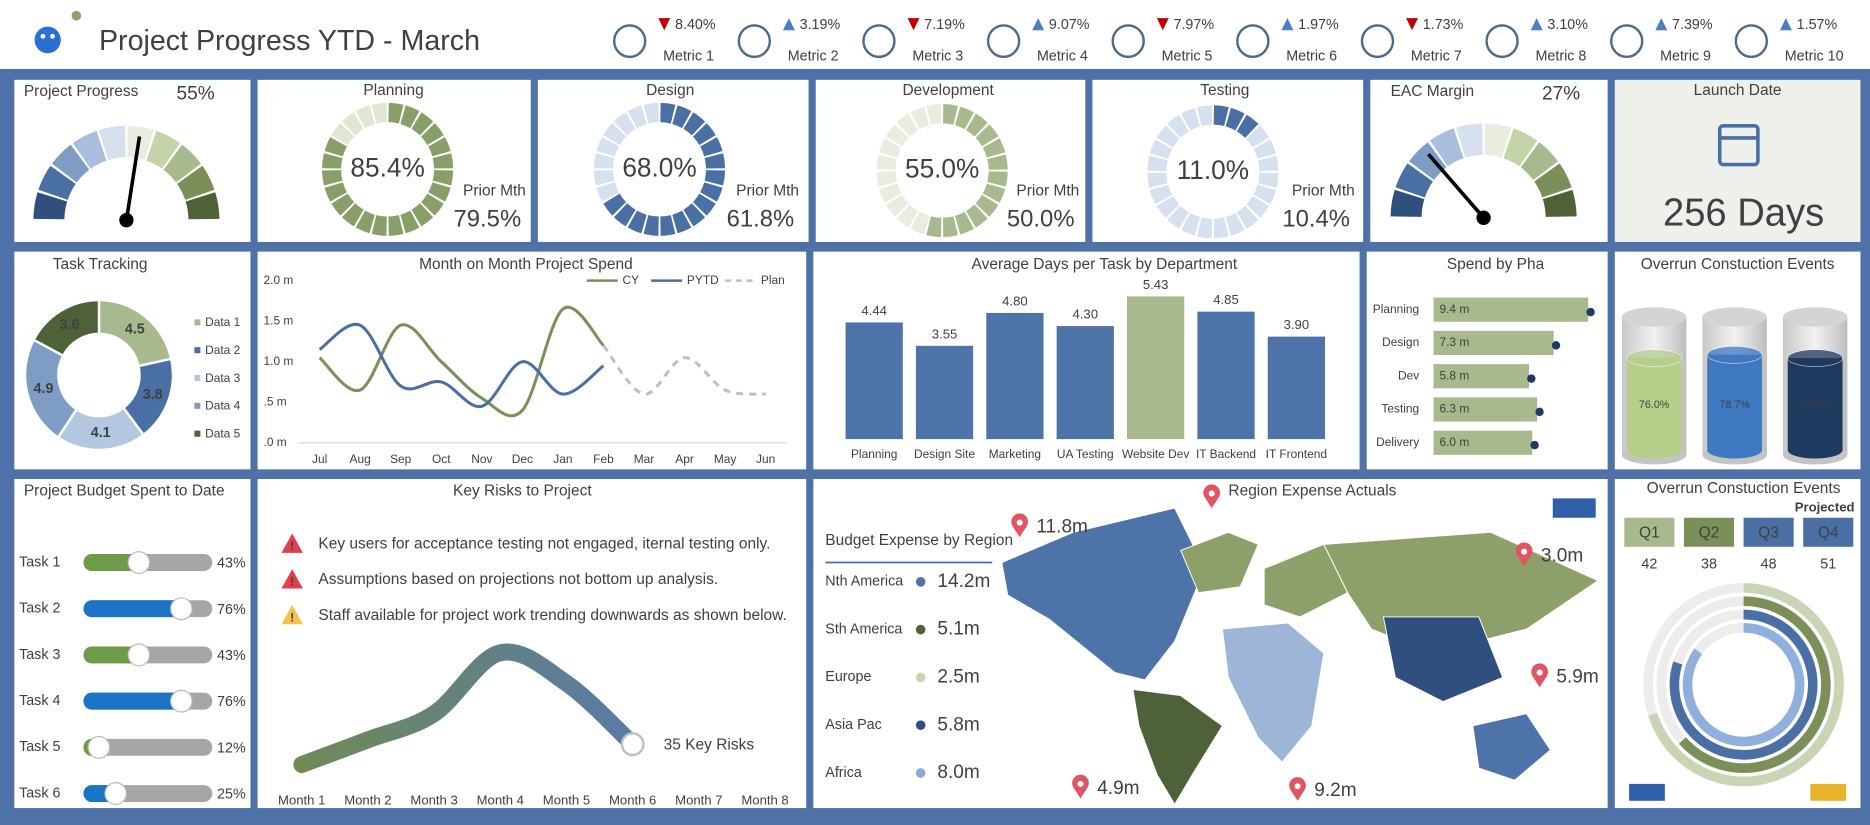 The height and width of the screenshot is (825, 1870). What do you see at coordinates (1396, 309) in the screenshot?
I see `y-tick-label: Planning` at bounding box center [1396, 309].